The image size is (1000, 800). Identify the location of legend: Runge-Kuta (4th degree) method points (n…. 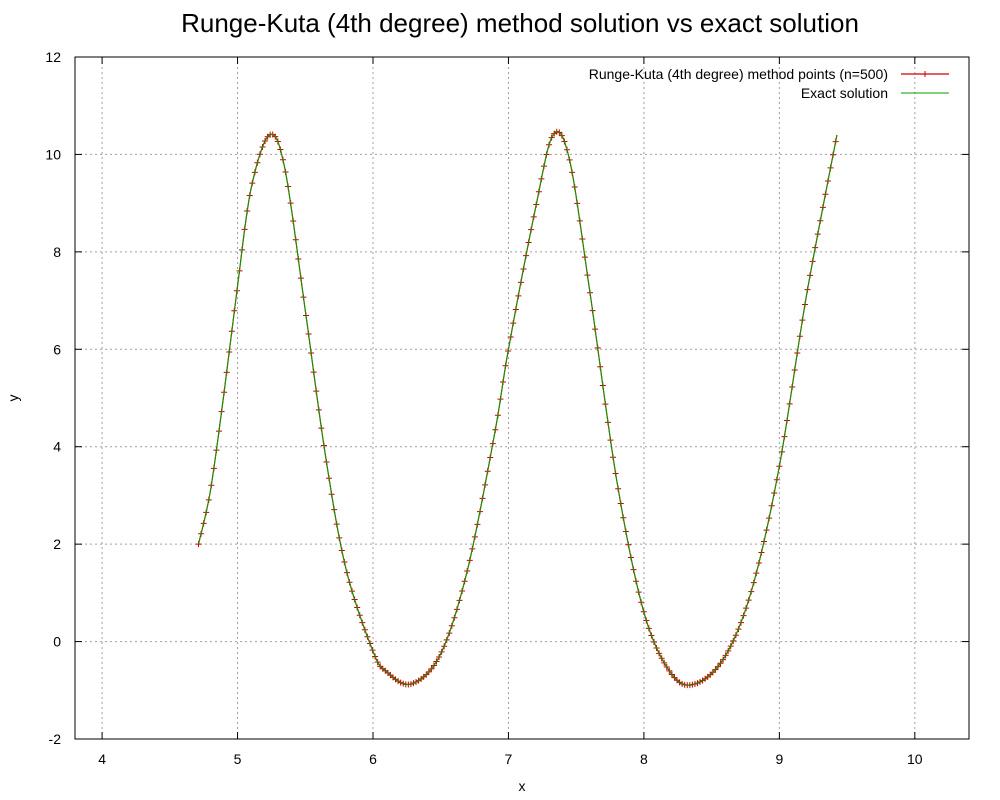
(769, 83).